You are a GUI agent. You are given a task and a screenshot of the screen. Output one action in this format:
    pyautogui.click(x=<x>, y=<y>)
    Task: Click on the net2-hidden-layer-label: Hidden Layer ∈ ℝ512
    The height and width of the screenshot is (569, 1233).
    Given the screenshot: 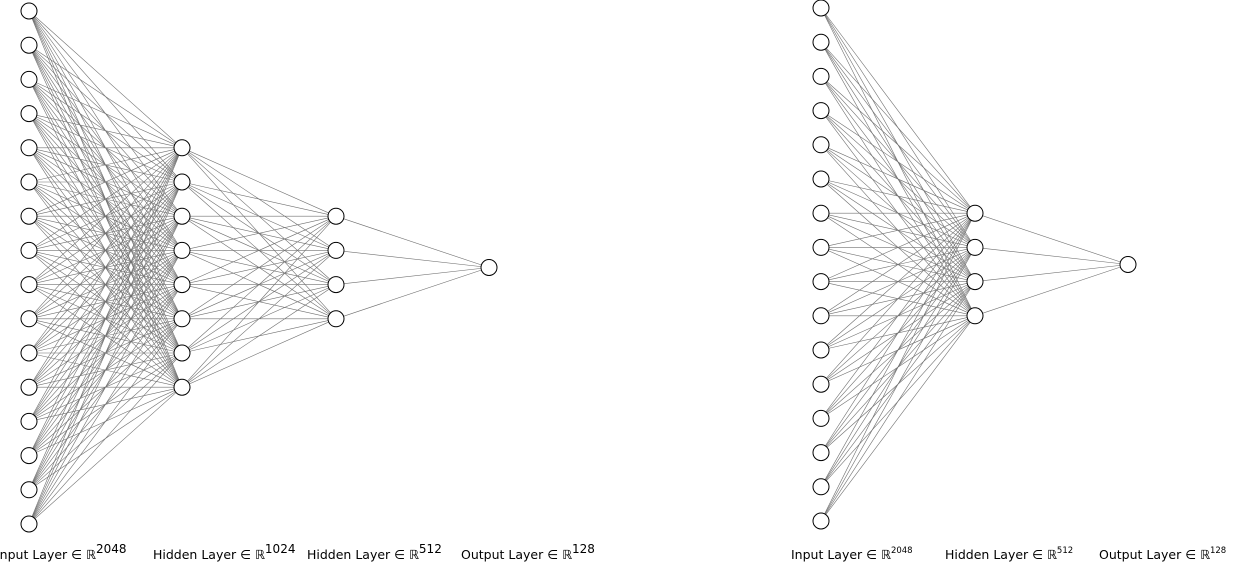 What is the action you would take?
    pyautogui.click(x=1009, y=554)
    